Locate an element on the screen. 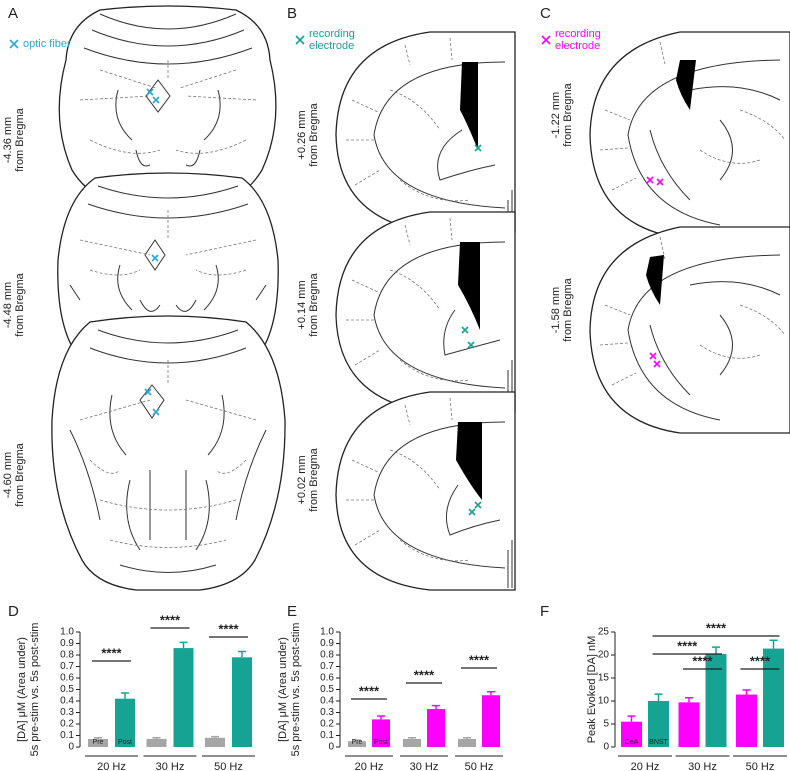 The image size is (790, 771). panel-label: F is located at coordinates (544, 611).